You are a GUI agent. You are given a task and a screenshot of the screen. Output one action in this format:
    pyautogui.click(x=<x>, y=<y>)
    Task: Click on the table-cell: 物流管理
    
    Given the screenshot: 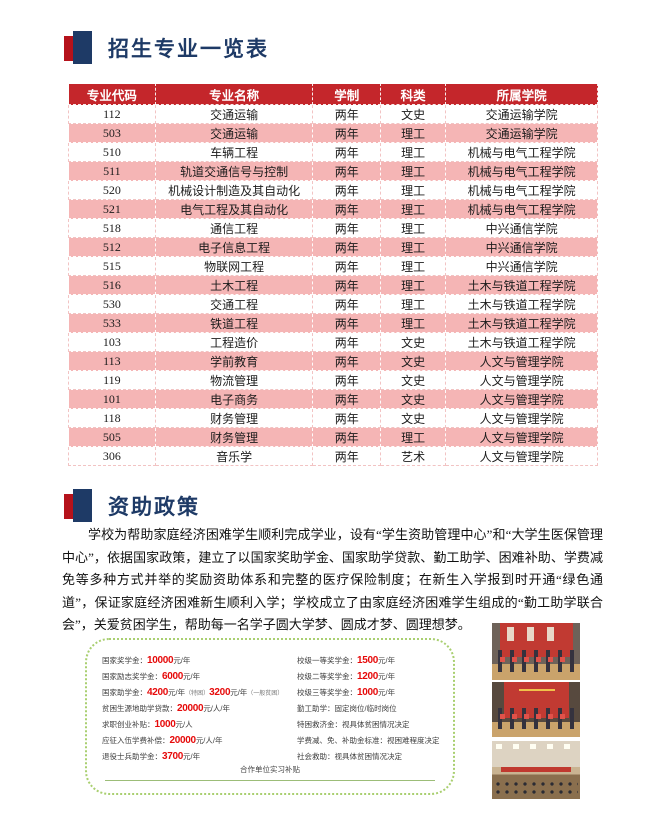 What is the action you would take?
    pyautogui.click(x=234, y=380)
    